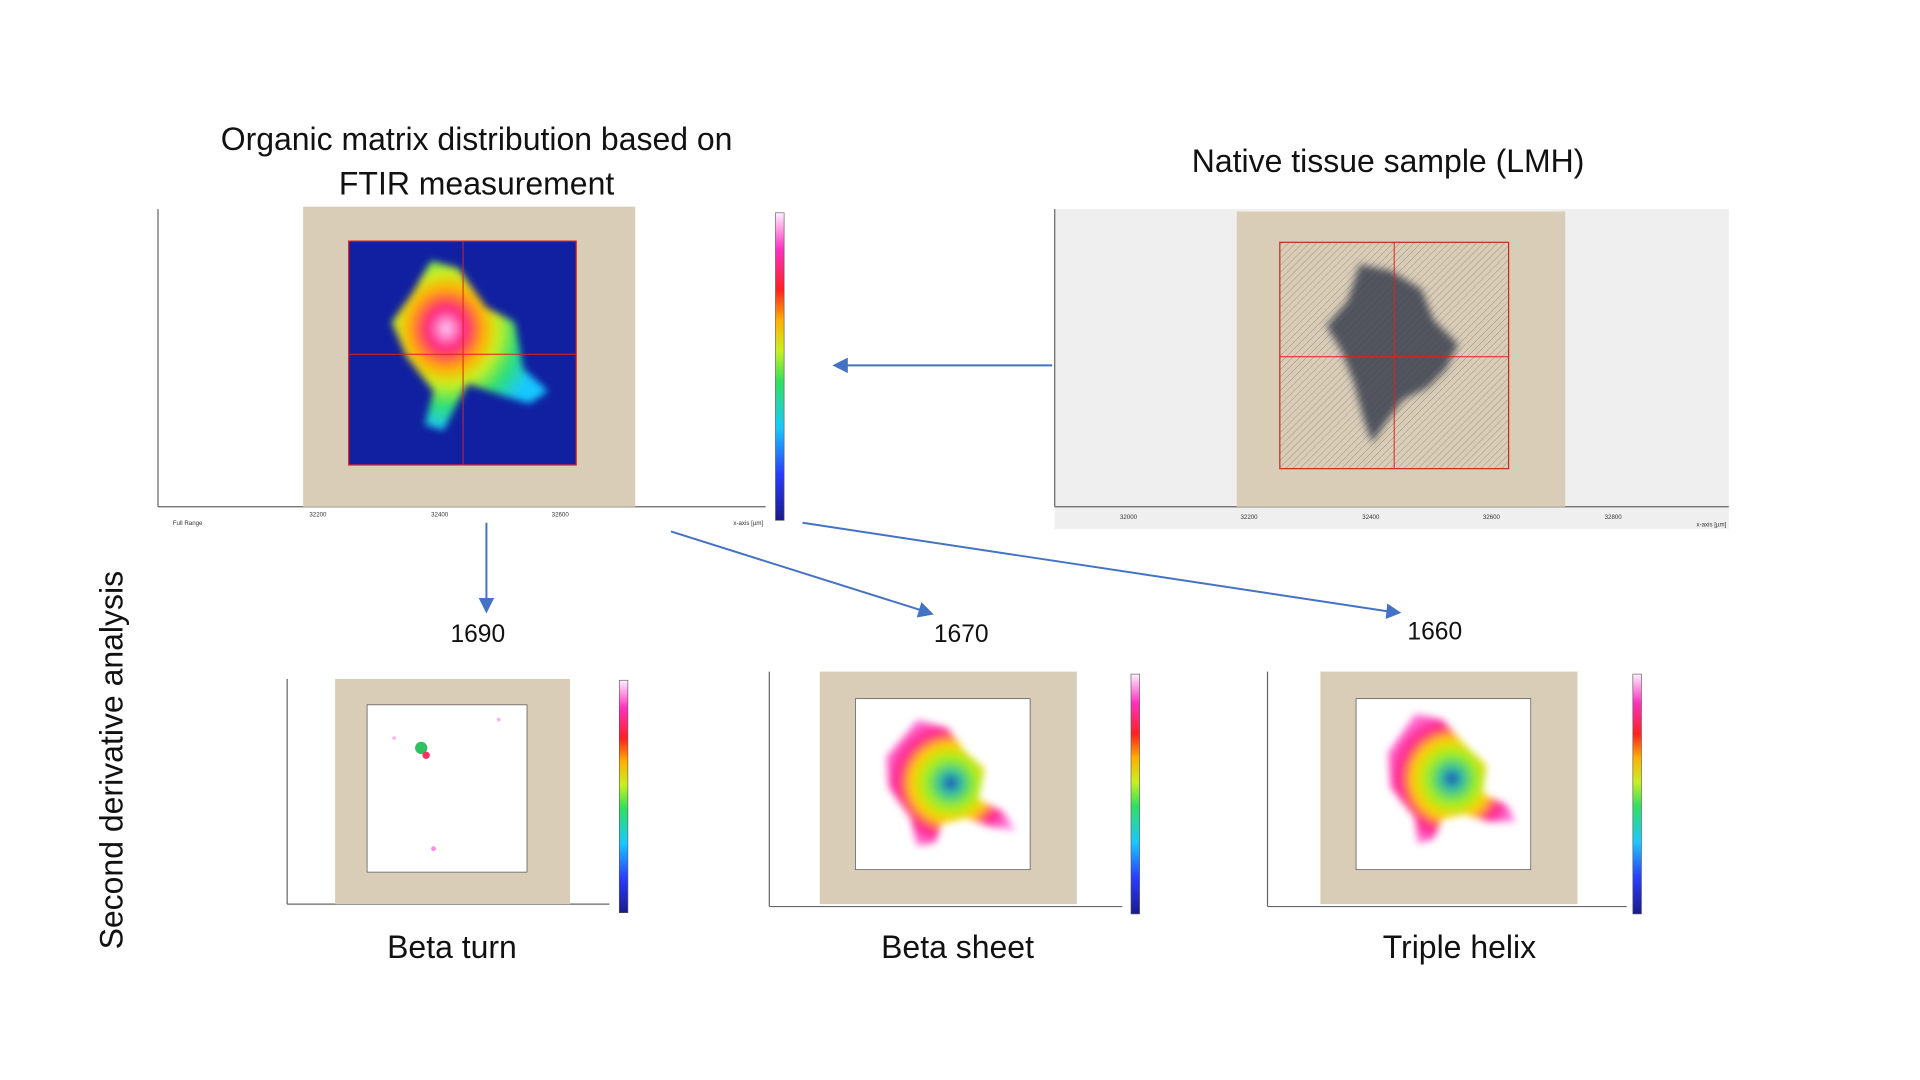  I want to click on panel-beta-turn, so click(457, 796).